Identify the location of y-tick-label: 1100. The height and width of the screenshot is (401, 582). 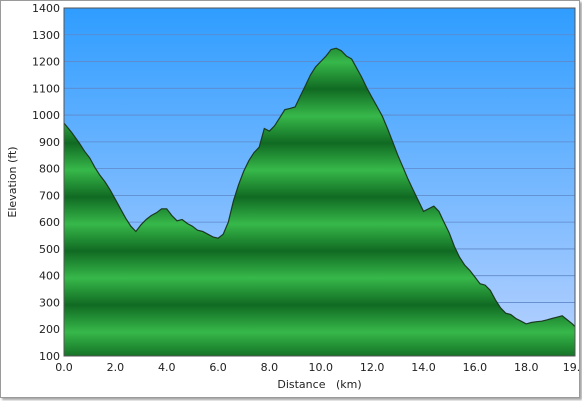
(46, 88).